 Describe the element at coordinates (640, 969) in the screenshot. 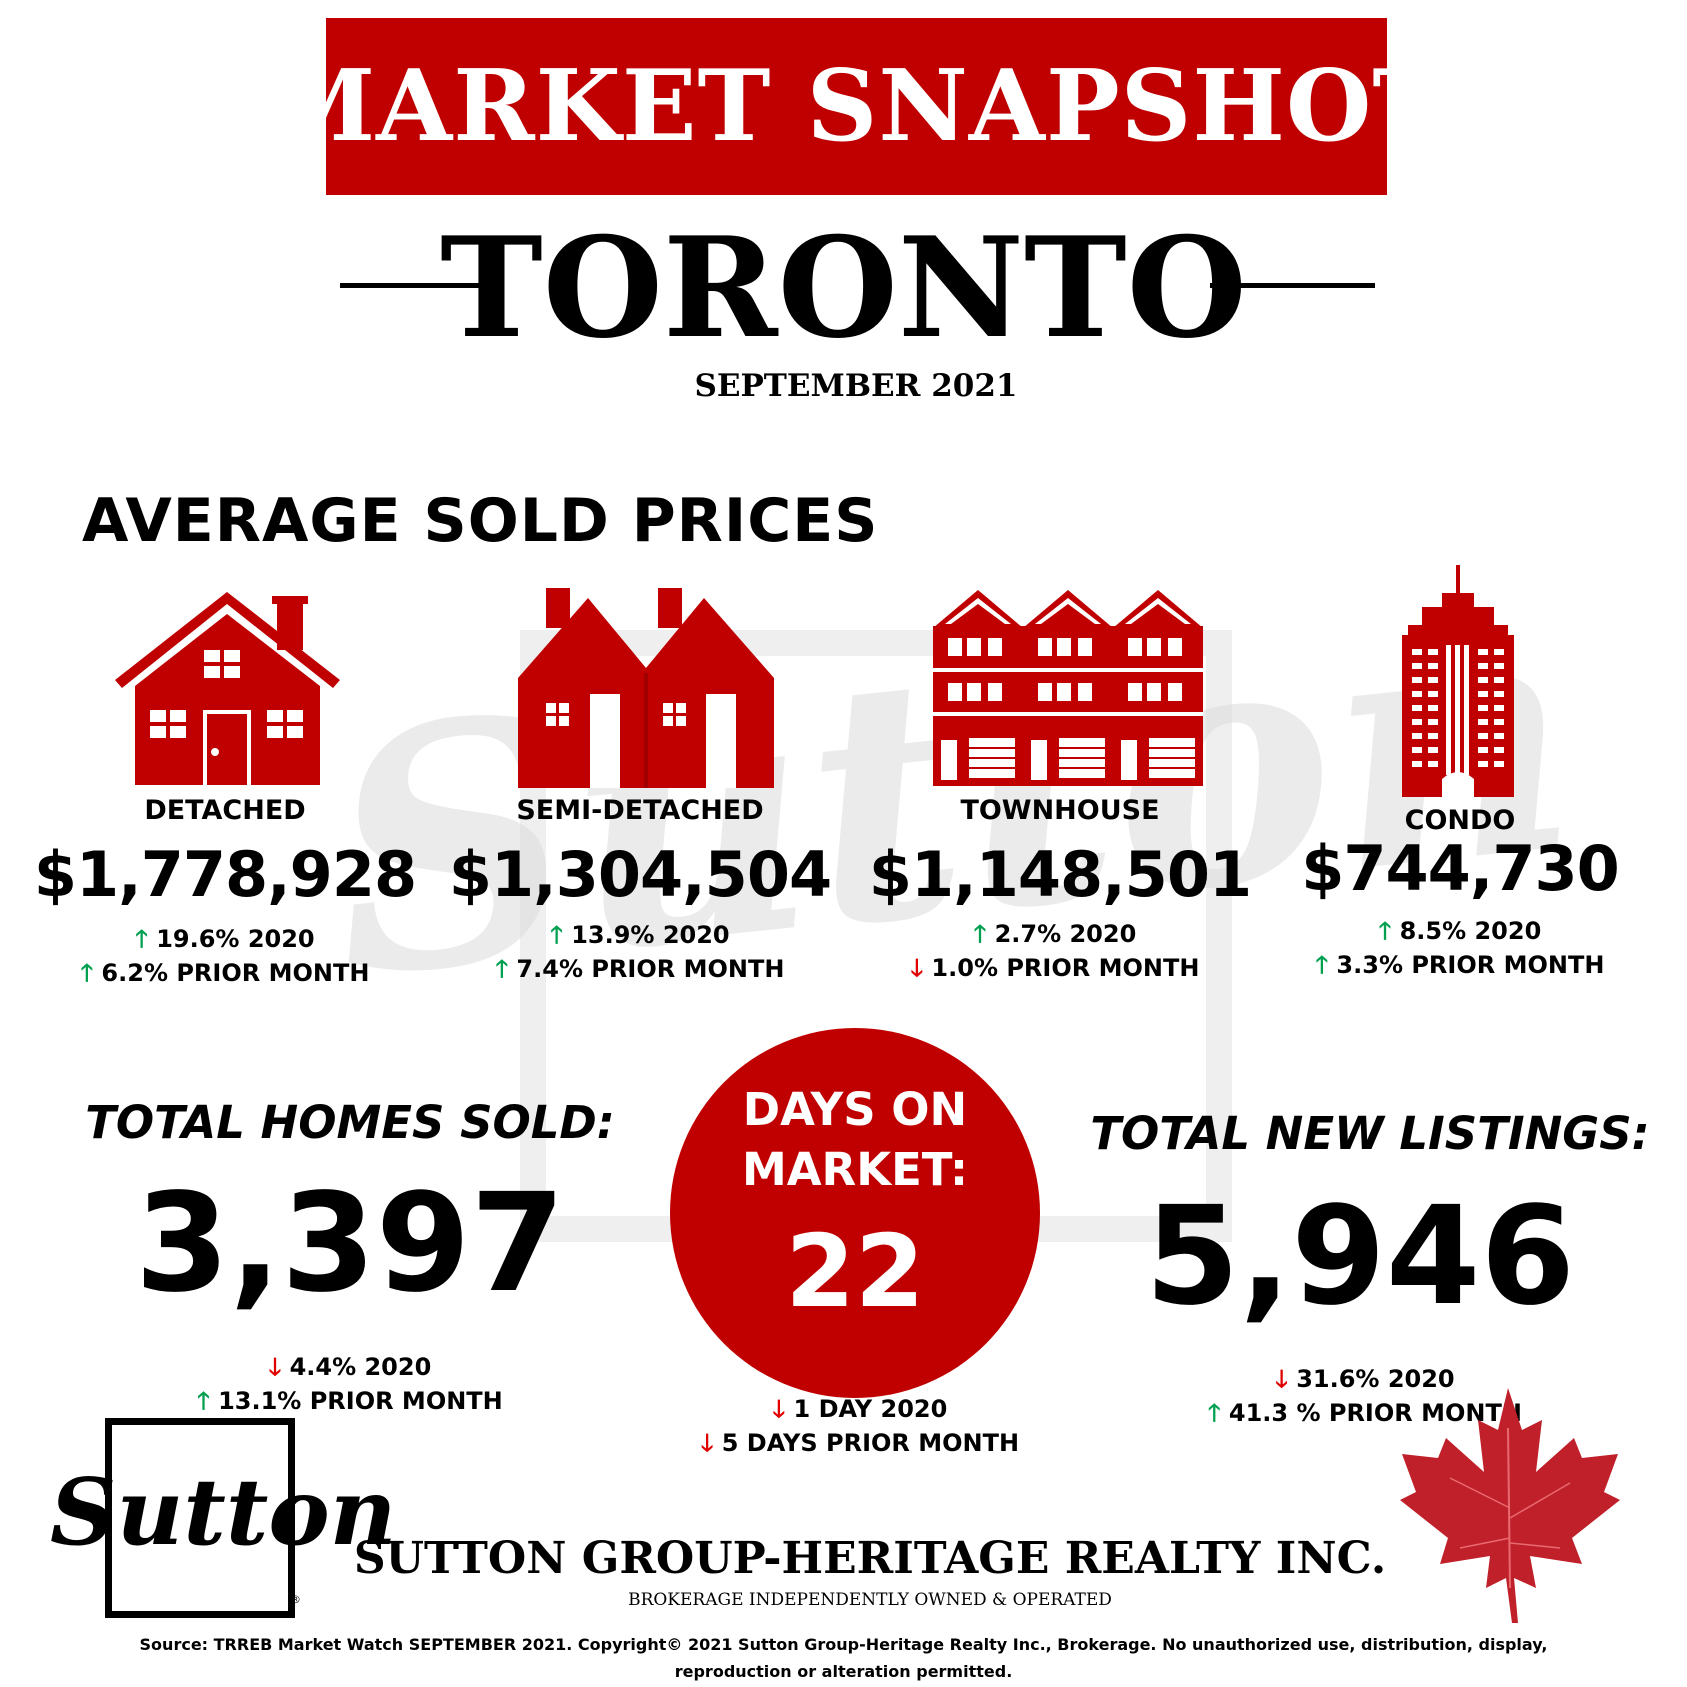

I see `mom-semi-detached: 🡑 7.4% PRIOR MONTH` at that location.